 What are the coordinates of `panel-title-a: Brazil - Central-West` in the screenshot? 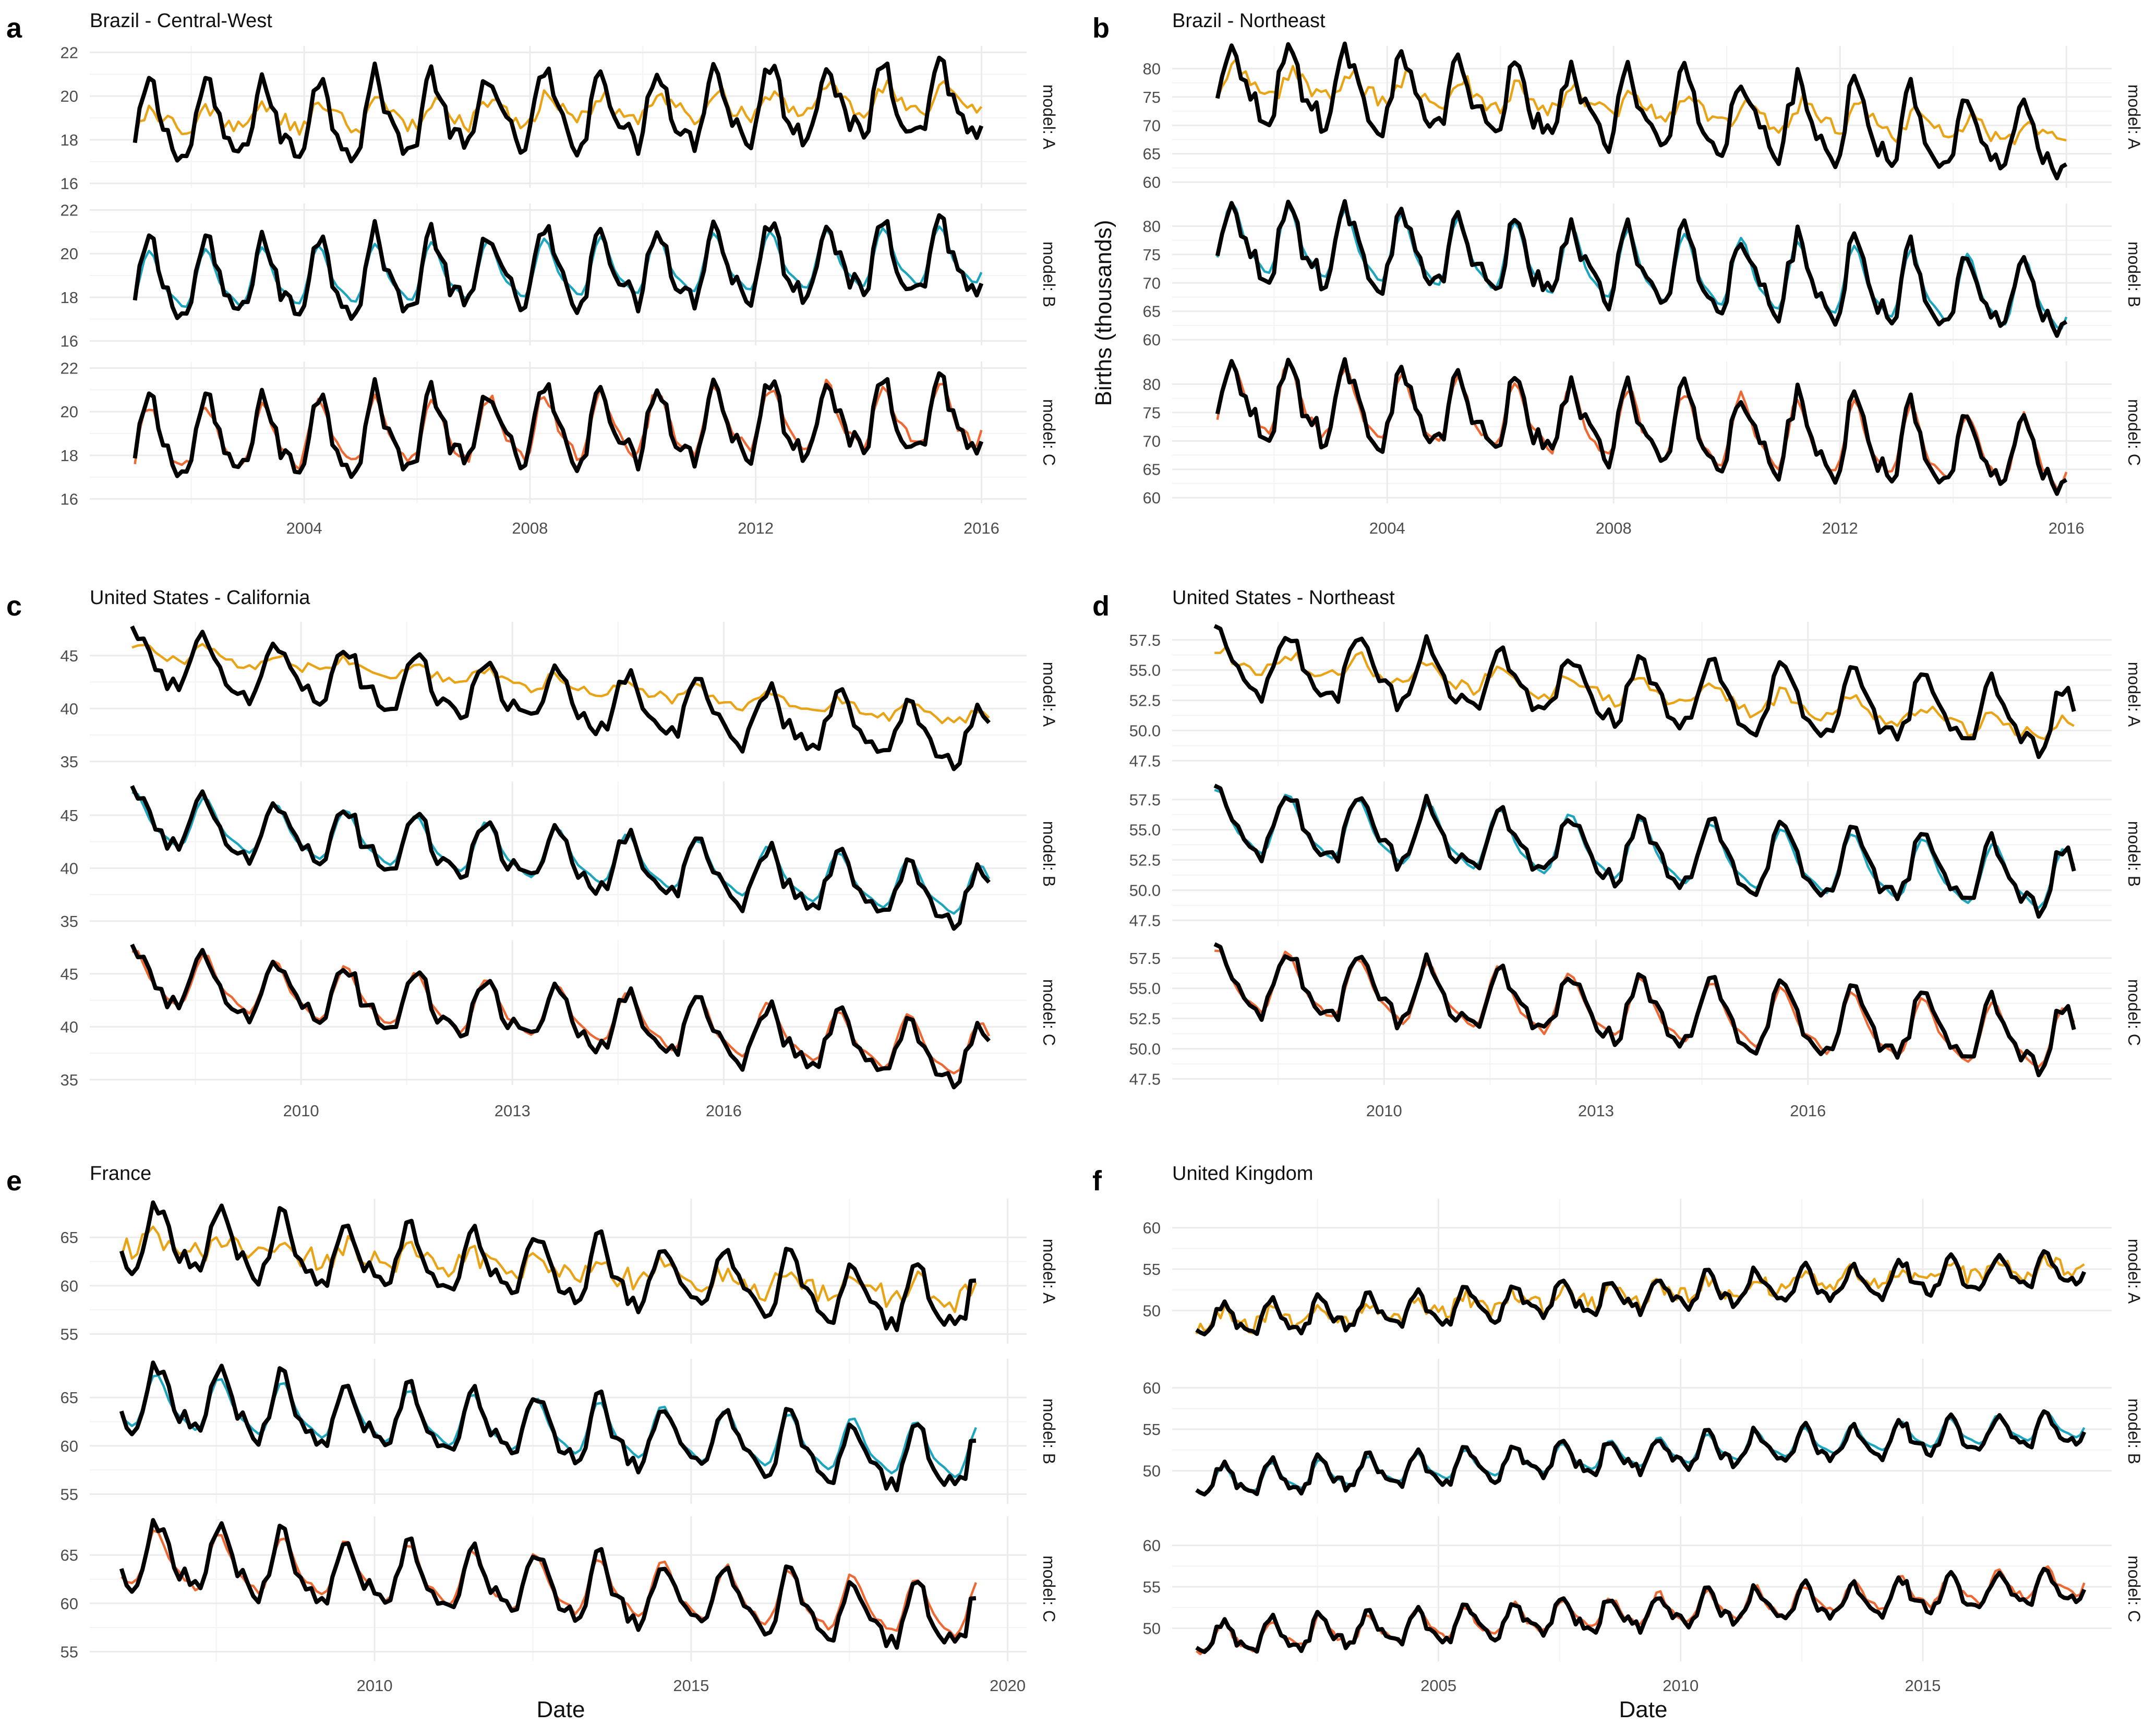 It's located at (181, 21).